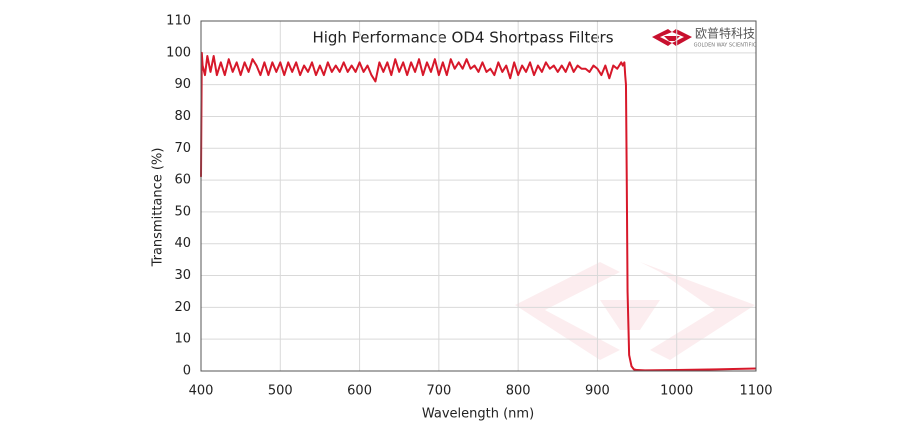  What do you see at coordinates (182, 275) in the screenshot?
I see `y-tick-label: 30` at bounding box center [182, 275].